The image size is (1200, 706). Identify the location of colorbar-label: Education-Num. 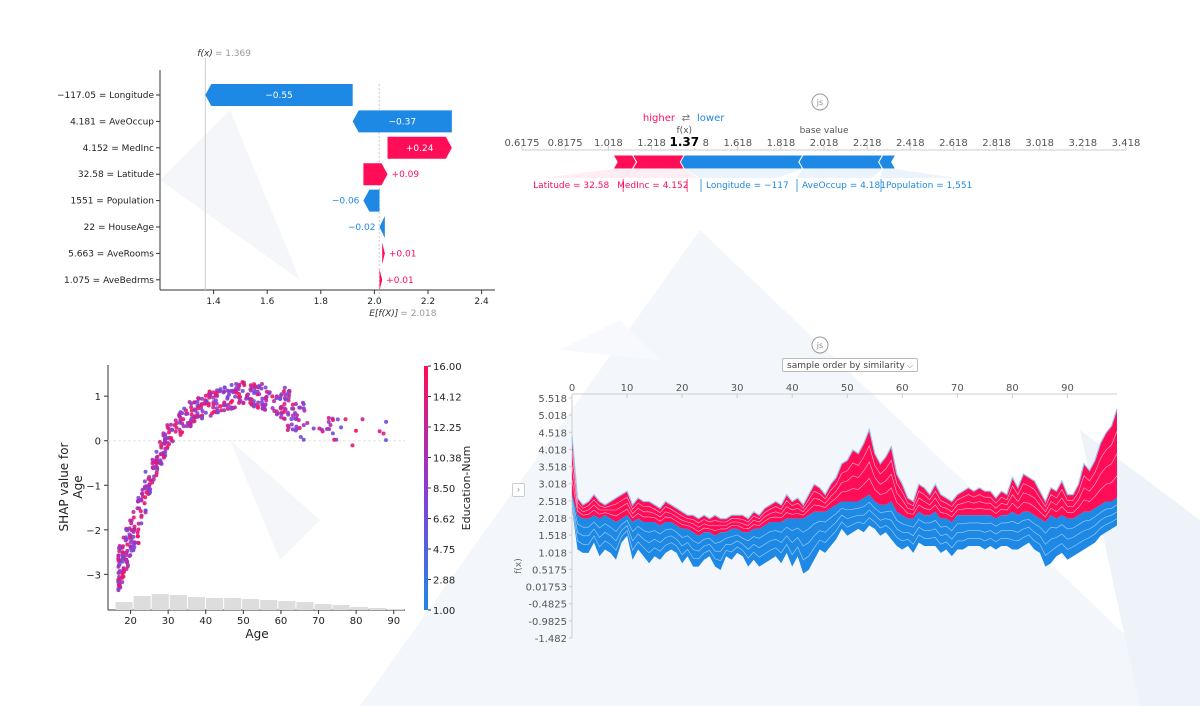
(466, 488).